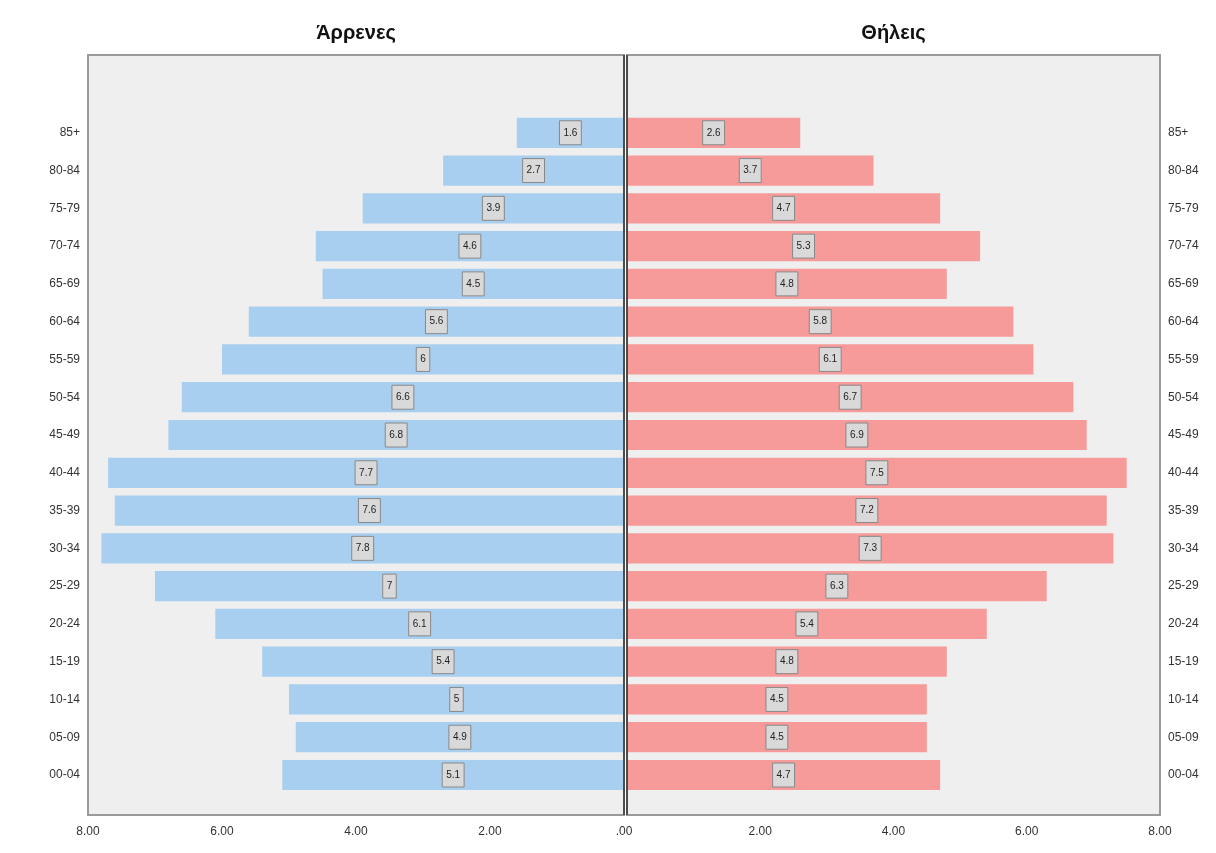  What do you see at coordinates (867, 510) in the screenshot?
I see `data-label: 7.2` at bounding box center [867, 510].